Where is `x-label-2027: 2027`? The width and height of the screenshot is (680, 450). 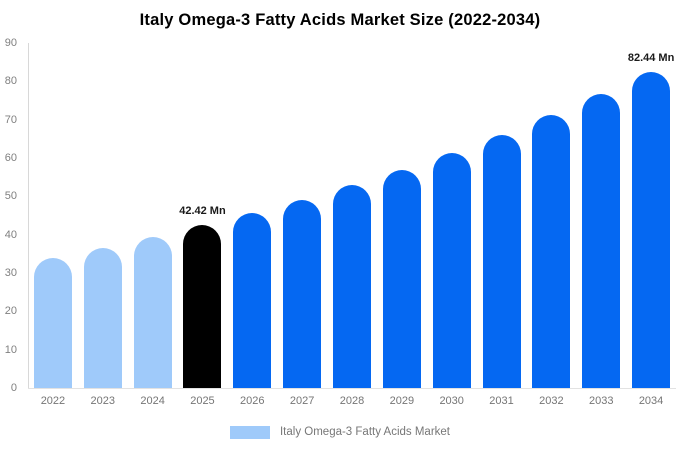 x-label-2027: 2027 is located at coordinates (302, 401).